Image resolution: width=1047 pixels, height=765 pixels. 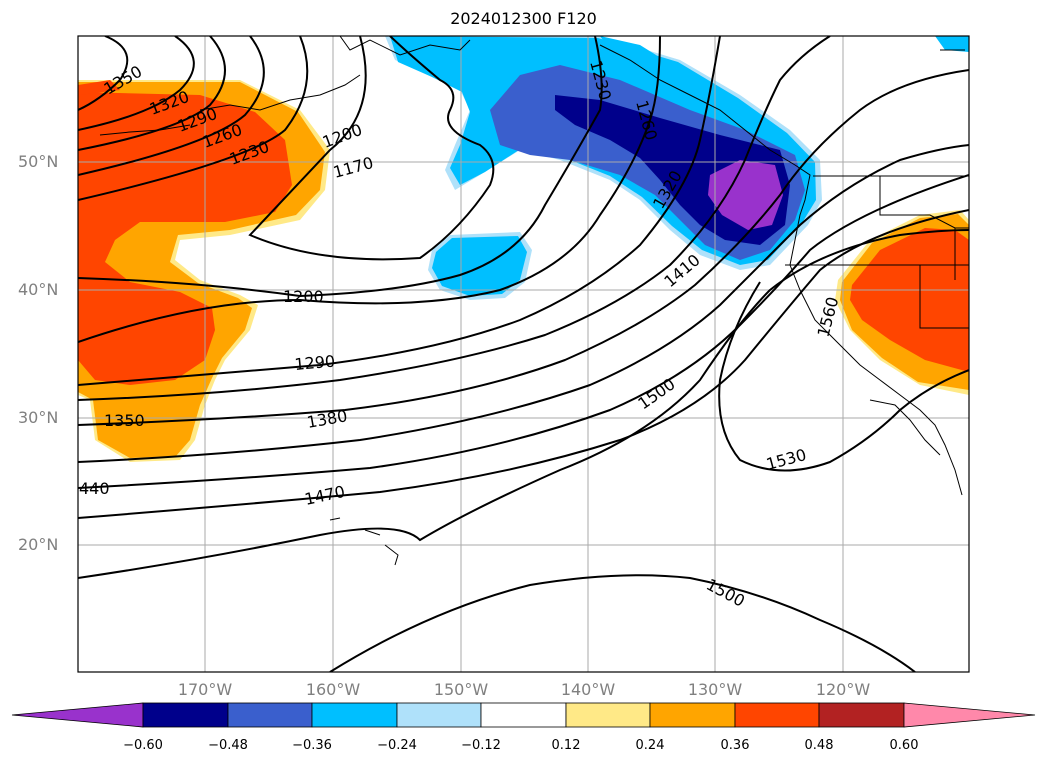 What do you see at coordinates (204, 271) in the screenshot?
I see `positive-anomaly-west` at bounding box center [204, 271].